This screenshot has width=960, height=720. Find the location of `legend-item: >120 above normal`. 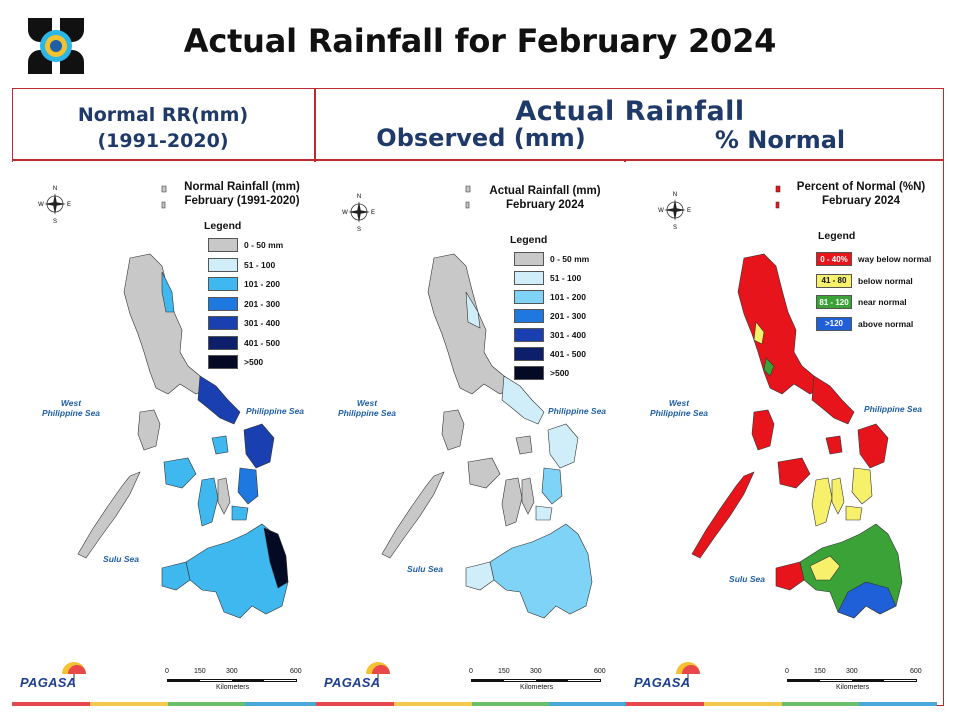

legend-item: >120 above normal is located at coordinates (865, 323).